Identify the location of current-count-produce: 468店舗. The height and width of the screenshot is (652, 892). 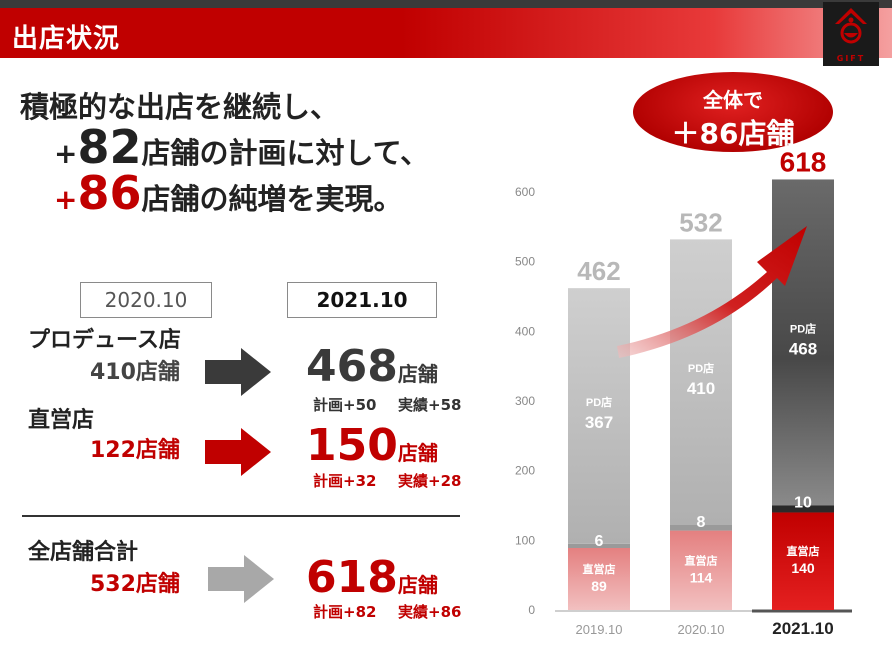
(372, 367).